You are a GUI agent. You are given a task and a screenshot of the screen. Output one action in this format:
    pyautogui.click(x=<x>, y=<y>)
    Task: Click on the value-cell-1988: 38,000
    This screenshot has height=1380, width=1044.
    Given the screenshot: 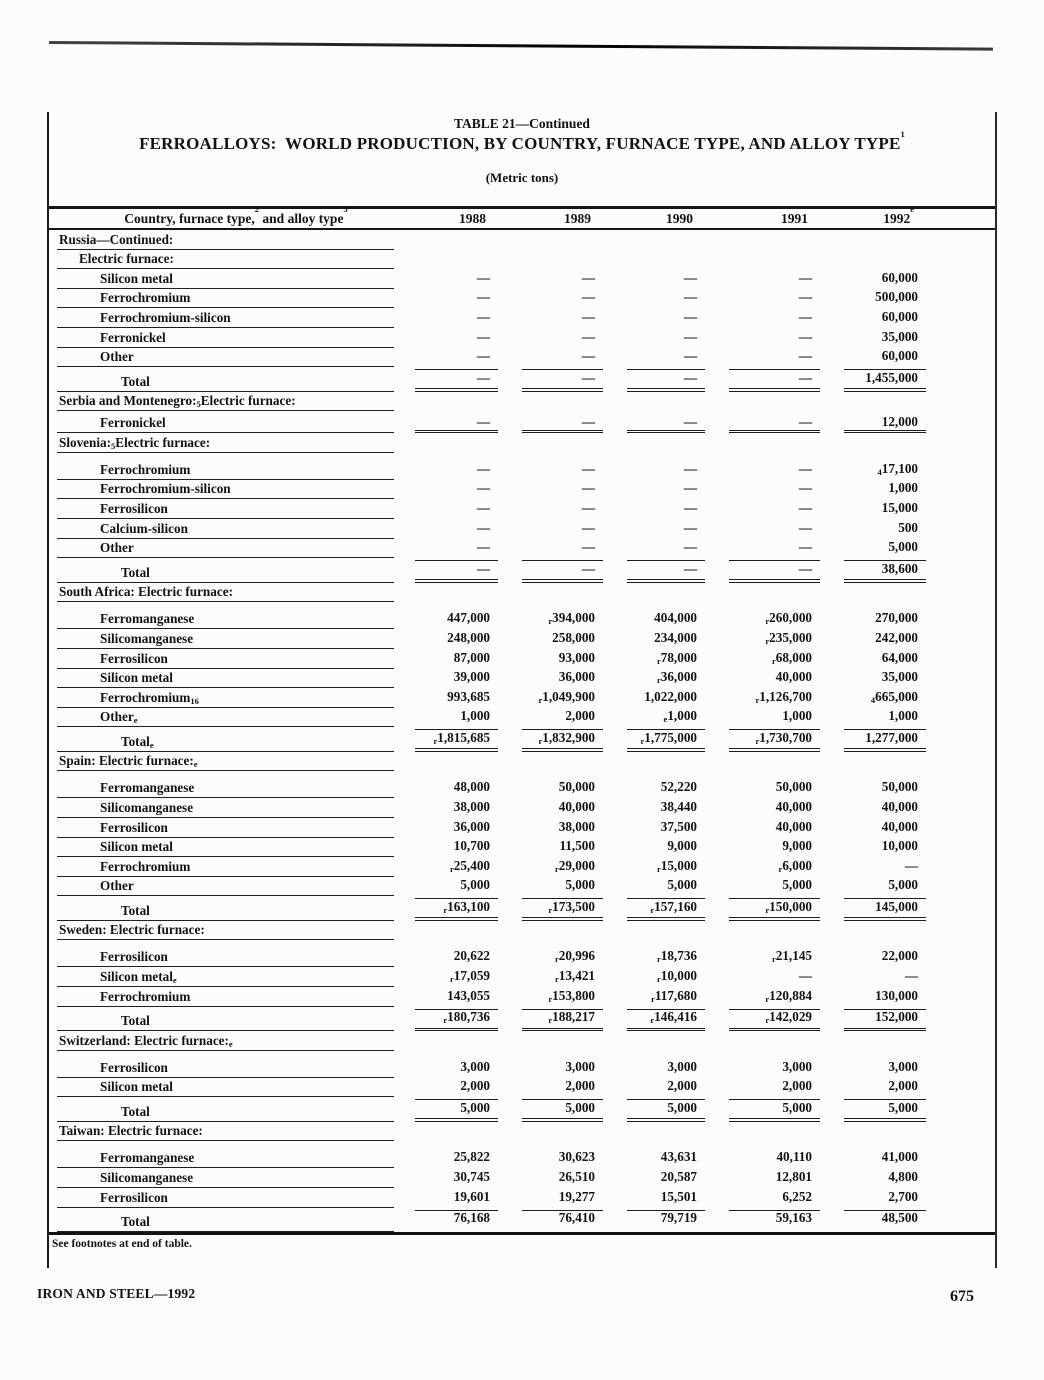 What is the action you would take?
    pyautogui.click(x=450, y=808)
    